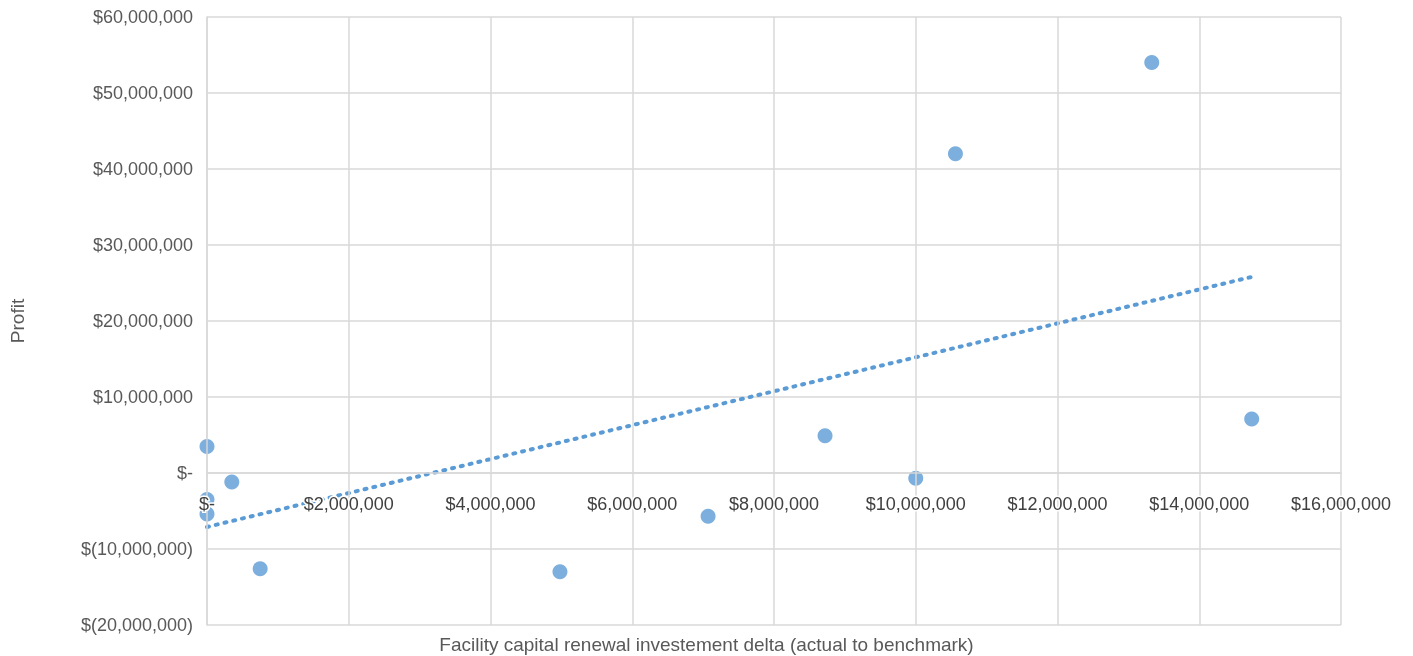 Image resolution: width=1413 pixels, height=656 pixels. I want to click on y-tick-label: $(20,000,000), so click(136, 625).